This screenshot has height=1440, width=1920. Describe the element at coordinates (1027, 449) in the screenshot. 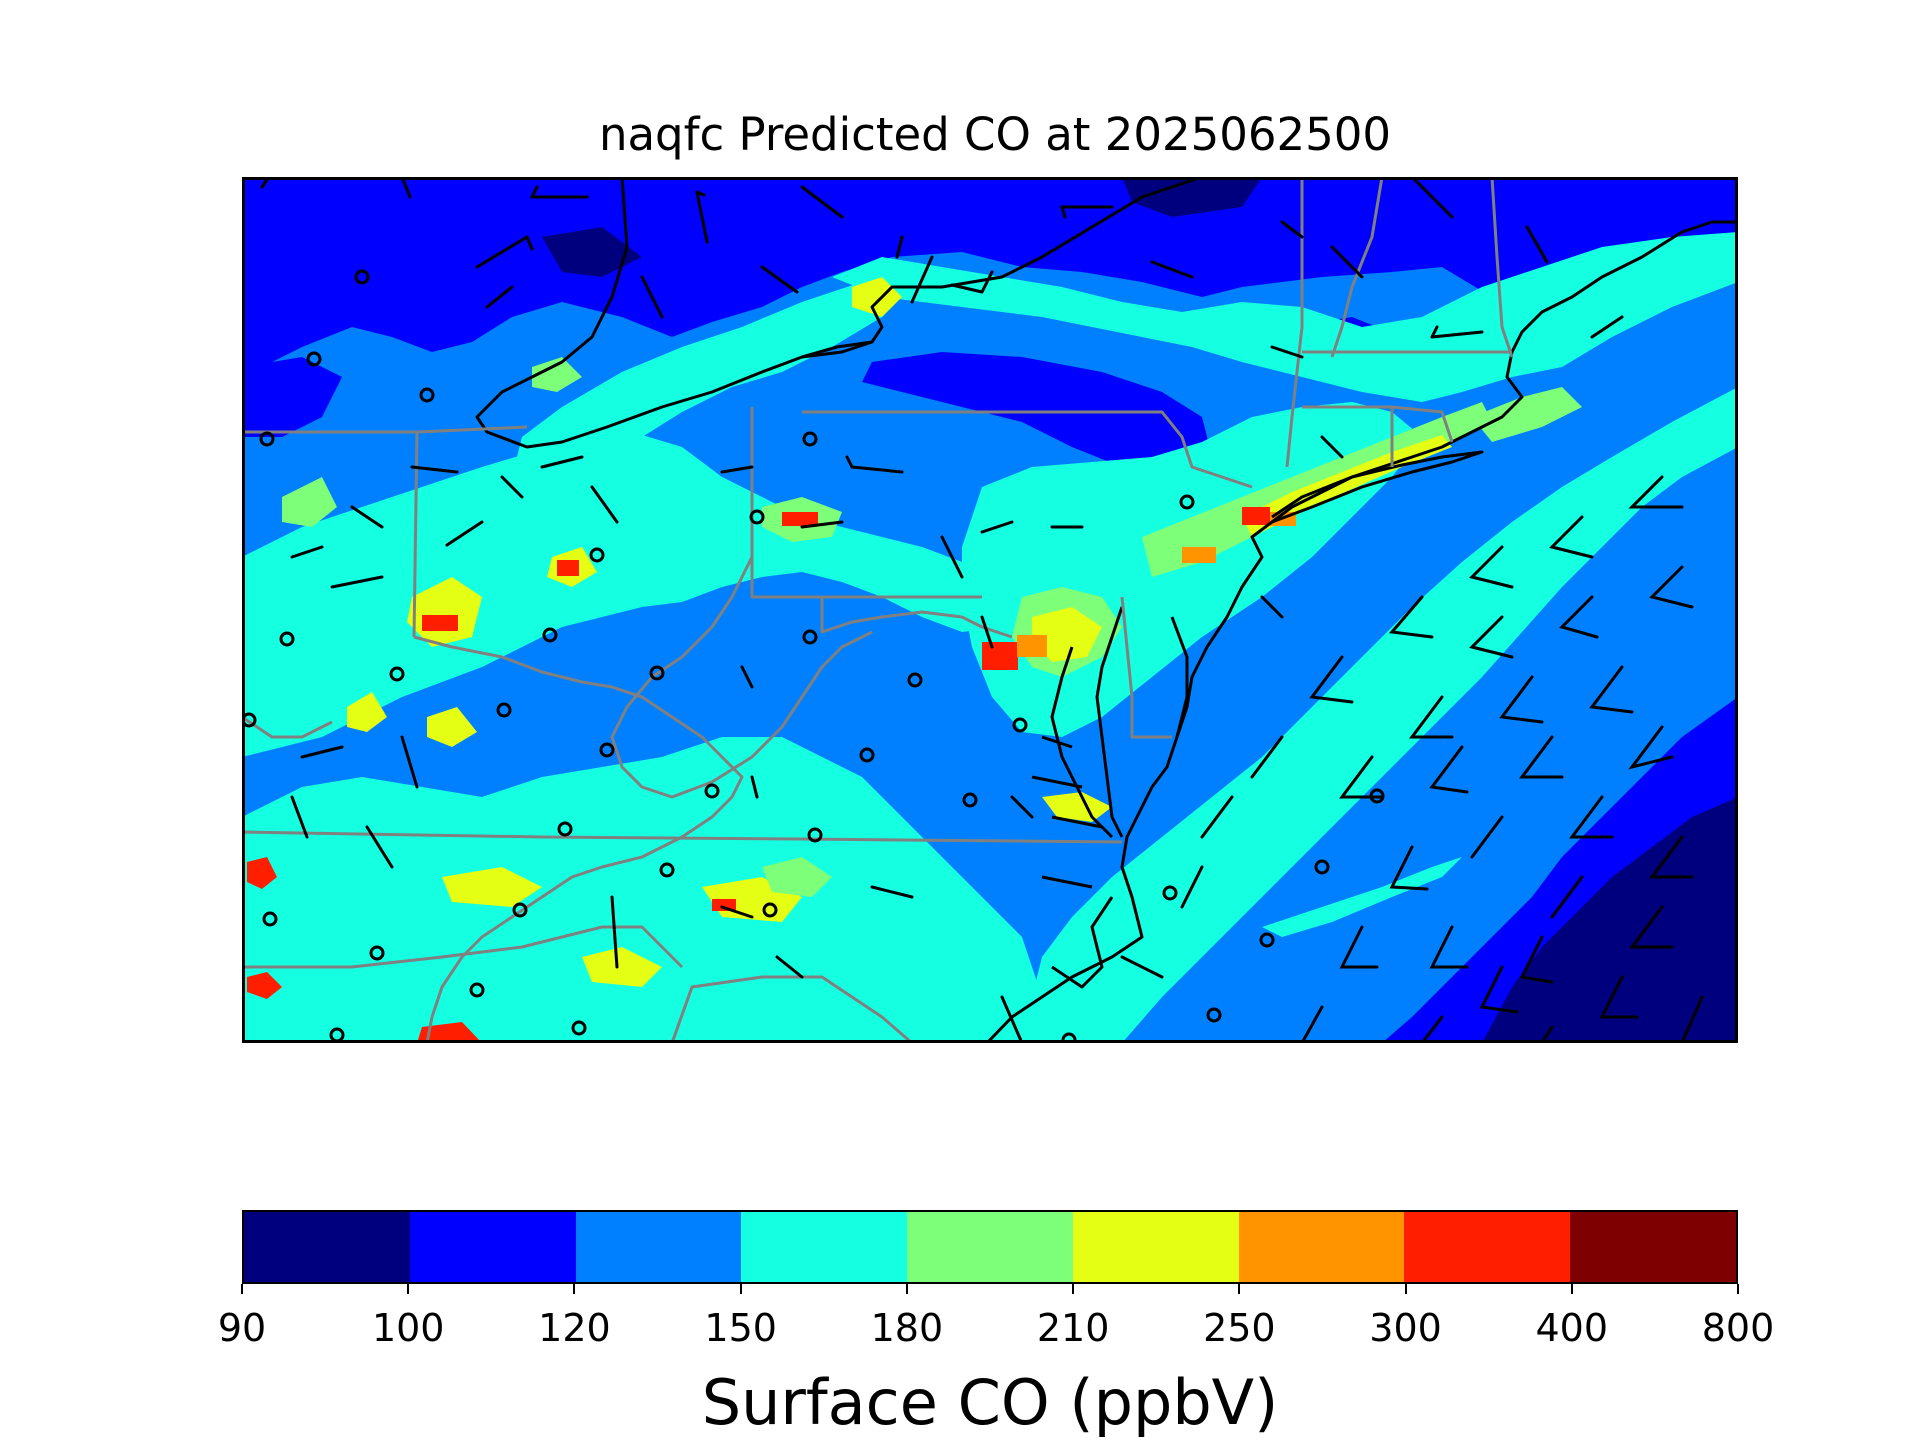

I see `pennsylvania-border-north` at that location.